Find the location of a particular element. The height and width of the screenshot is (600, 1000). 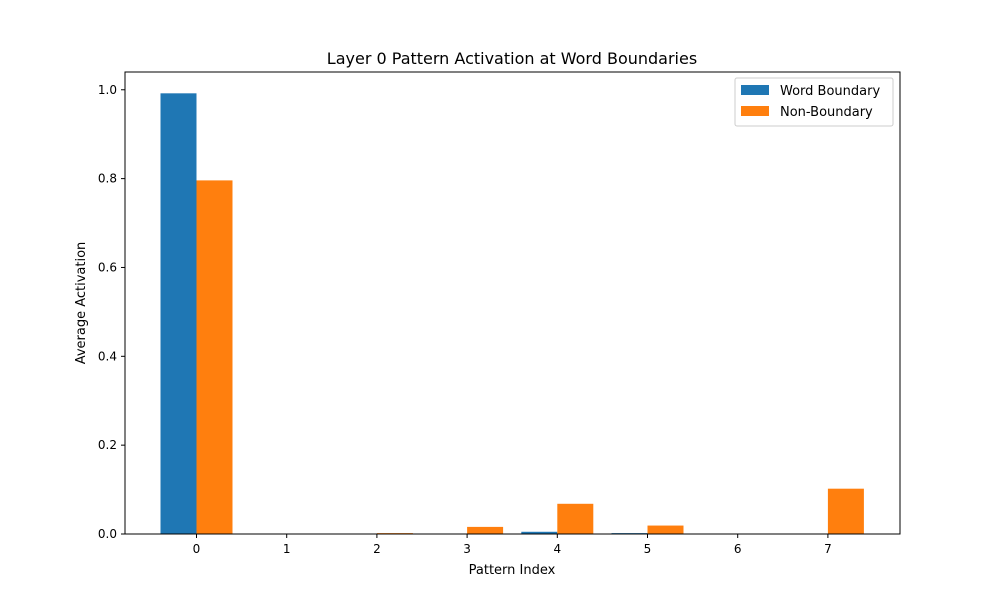

x-axis-label: Pattern Index is located at coordinates (512, 570).